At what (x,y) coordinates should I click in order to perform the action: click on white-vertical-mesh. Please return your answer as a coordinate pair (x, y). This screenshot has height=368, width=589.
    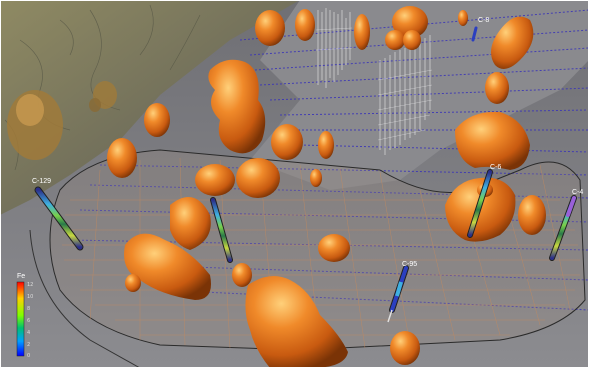
    Looking at the image, I should click on (374, 81).